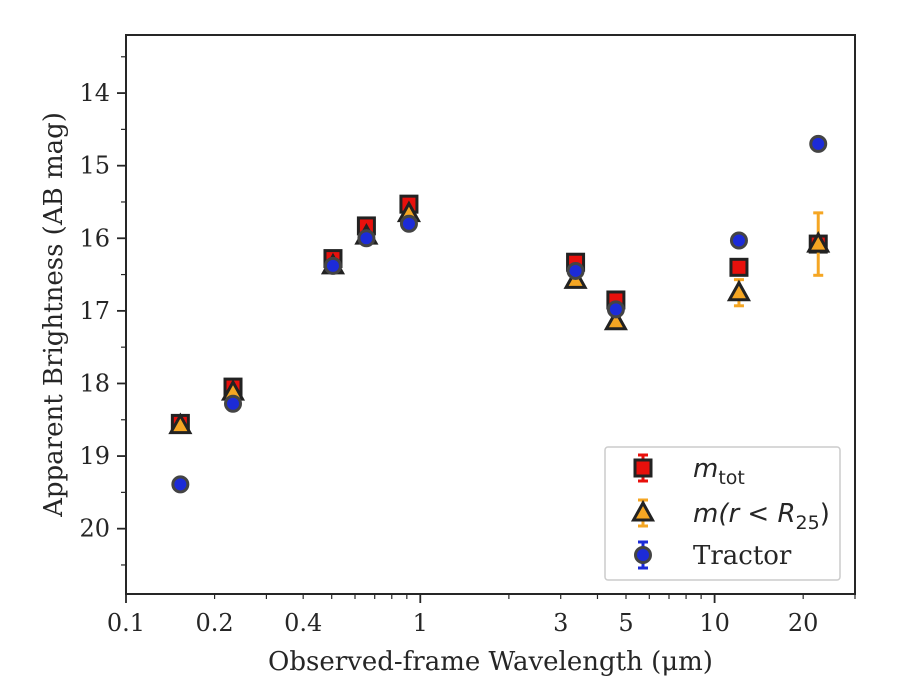  I want to click on x-tick-label: 0.2, so click(215, 623).